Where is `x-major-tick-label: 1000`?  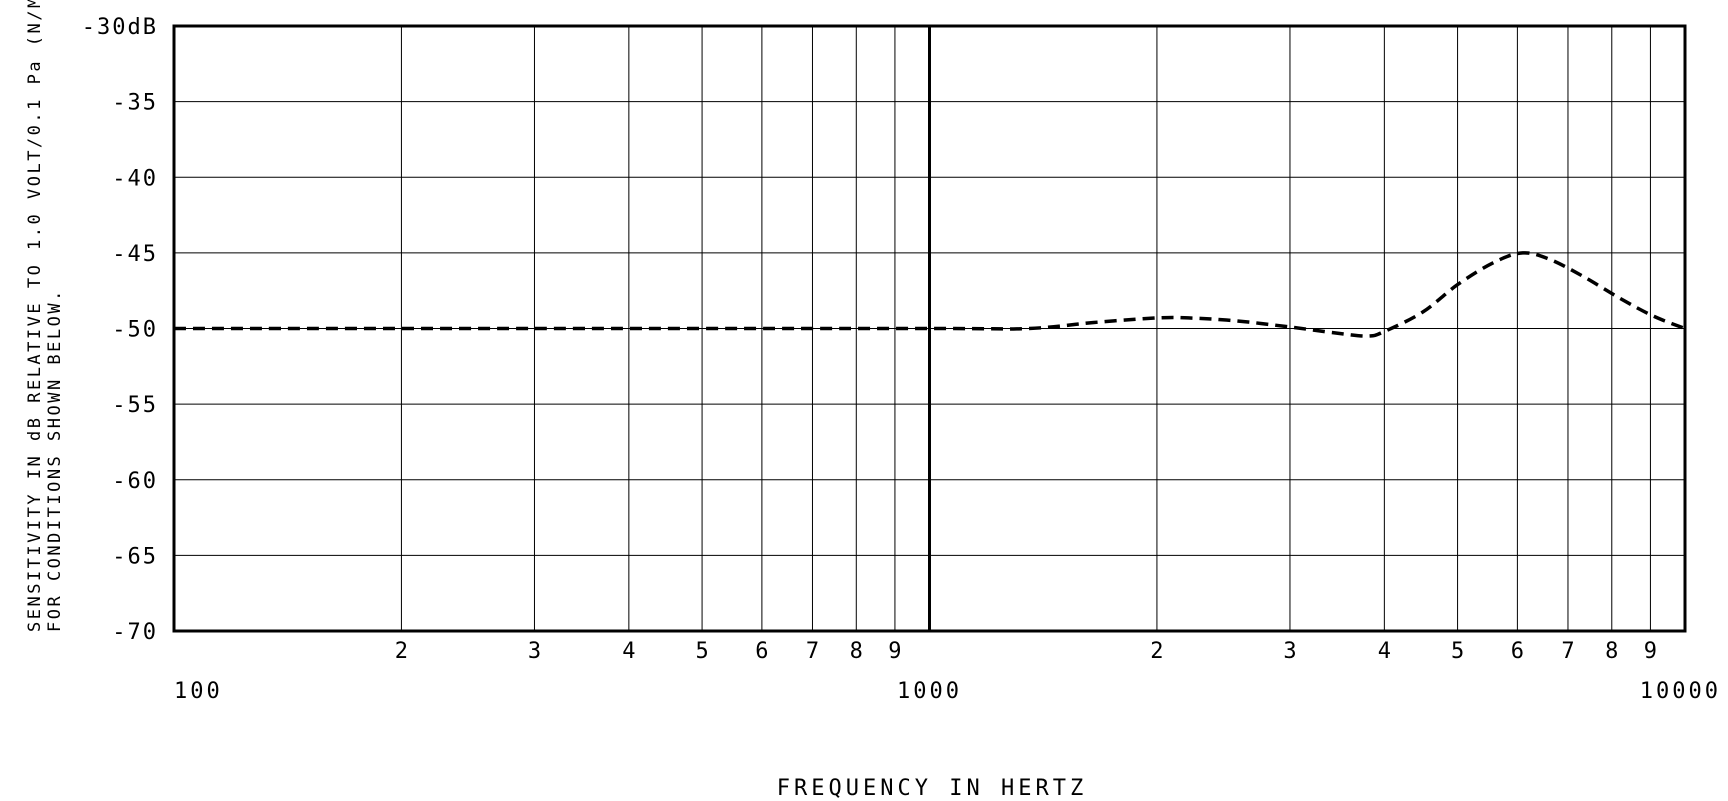
x-major-tick-label: 1000 is located at coordinates (929, 691).